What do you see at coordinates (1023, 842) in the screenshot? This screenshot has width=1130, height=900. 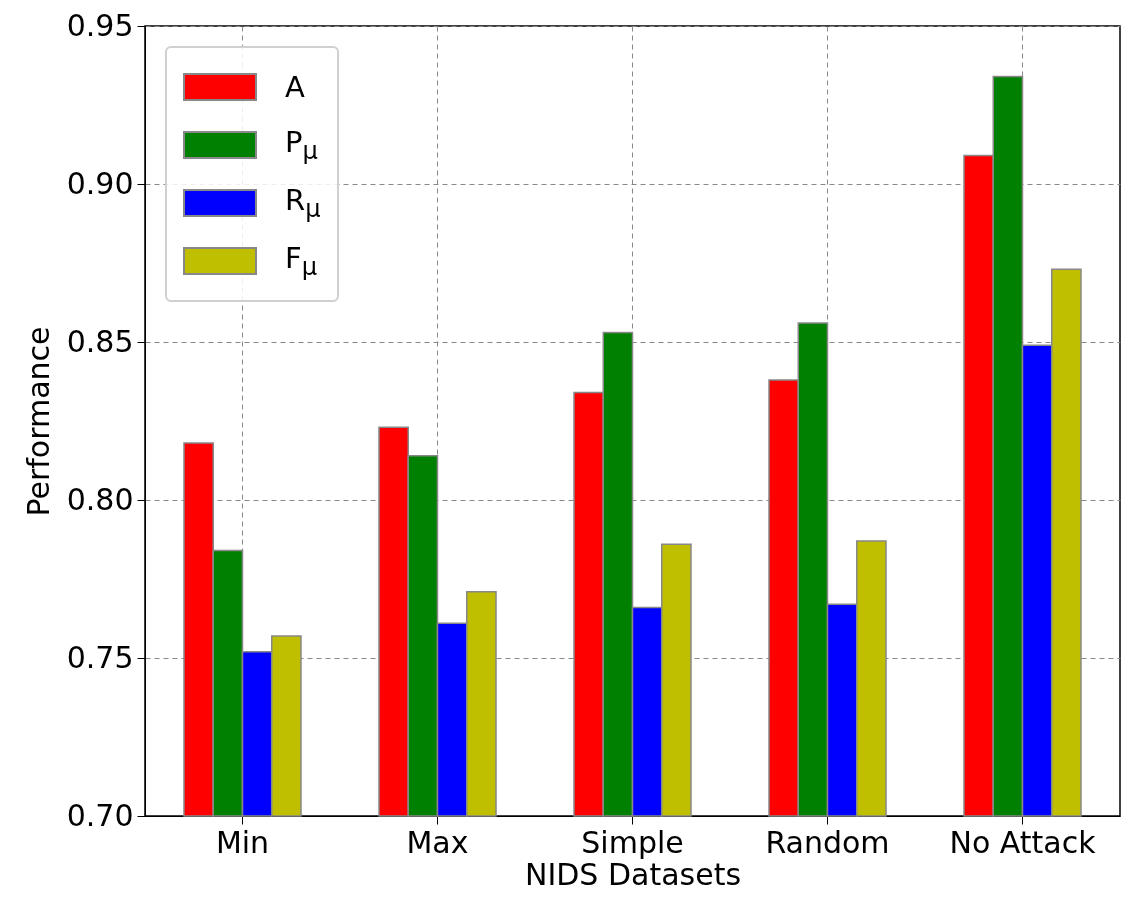 I see `x-tick-label: No Attack` at bounding box center [1023, 842].